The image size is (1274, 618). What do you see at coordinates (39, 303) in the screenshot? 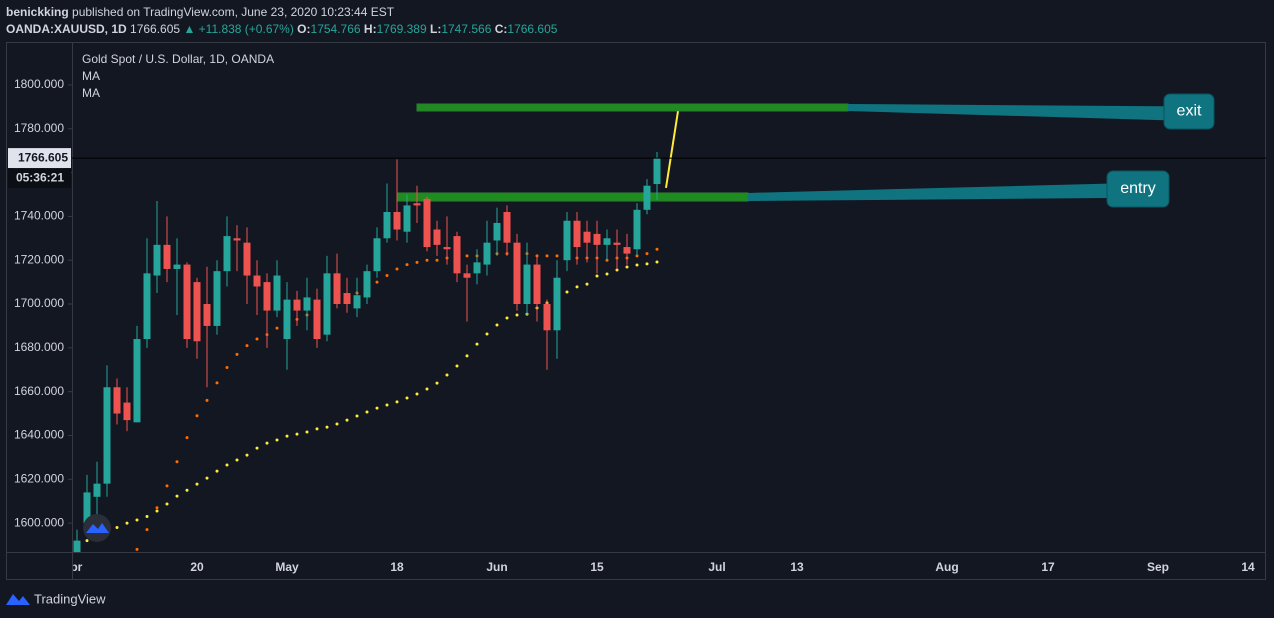
I see `y-tick-label: 1700.000` at bounding box center [39, 303].